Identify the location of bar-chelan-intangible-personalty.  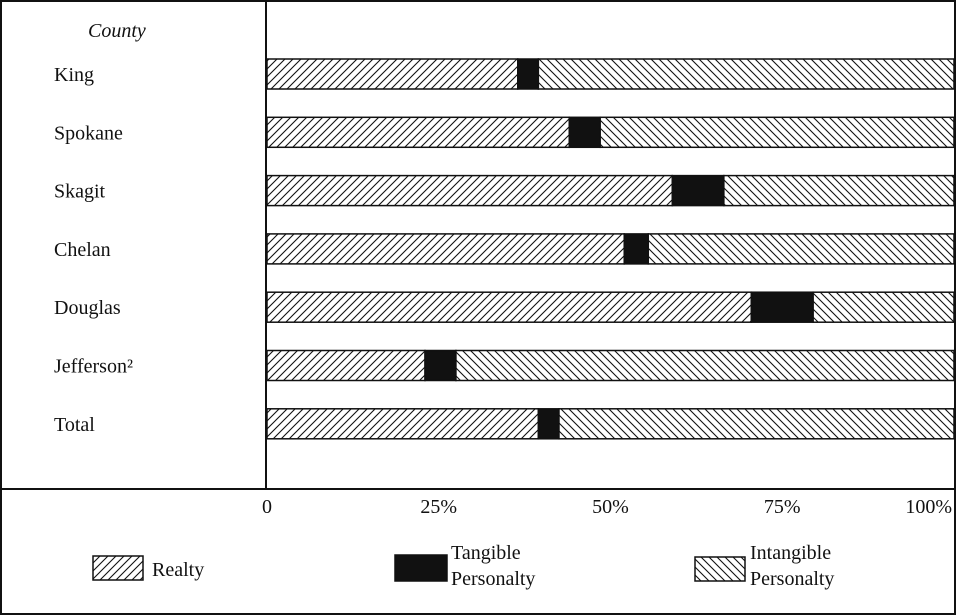
(801, 249).